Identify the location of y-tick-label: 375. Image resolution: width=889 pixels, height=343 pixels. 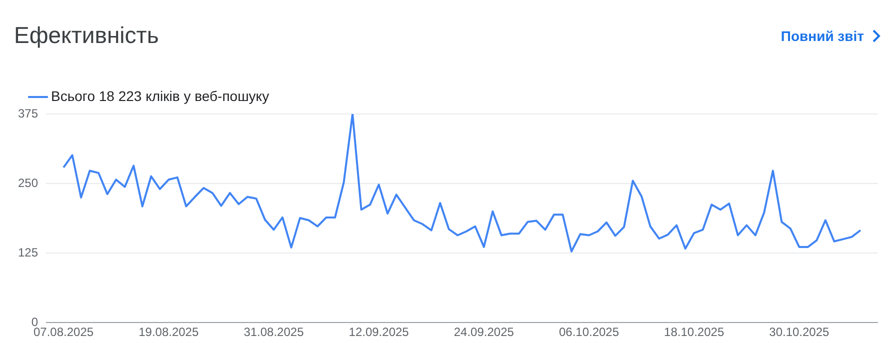
(28, 113).